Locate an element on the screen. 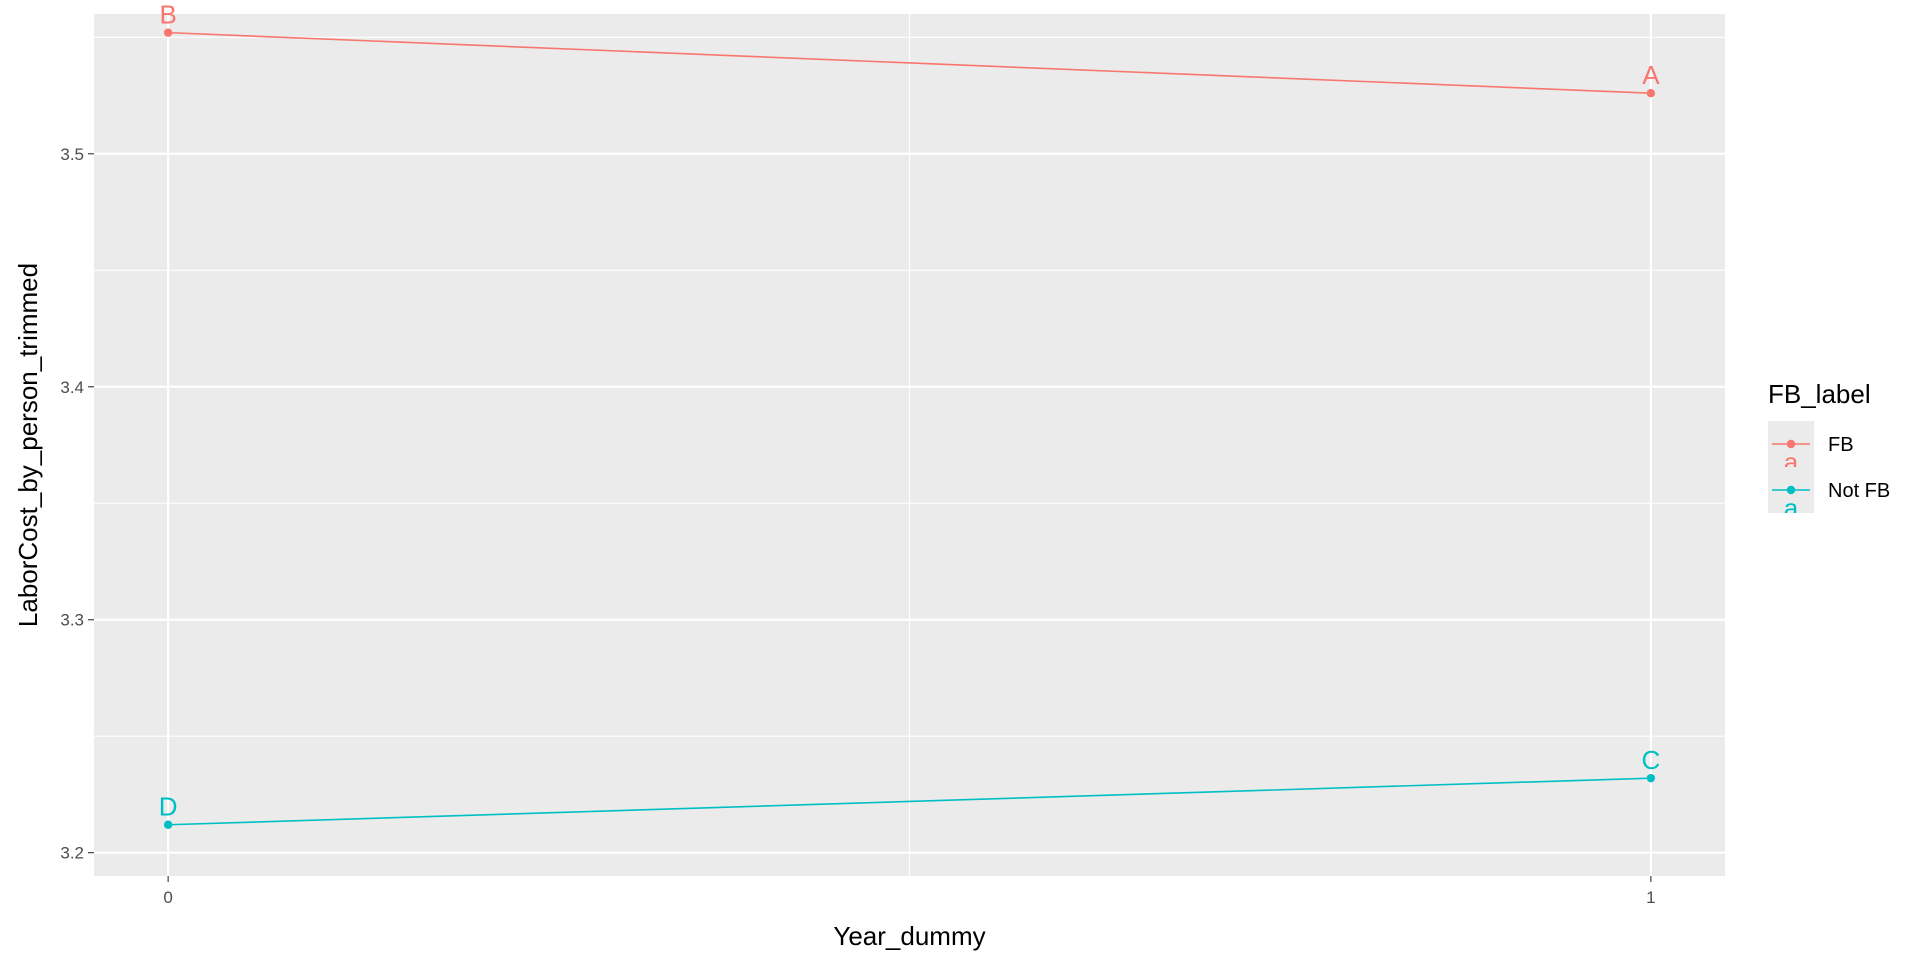  series-not-fb: DC is located at coordinates (909, 787).